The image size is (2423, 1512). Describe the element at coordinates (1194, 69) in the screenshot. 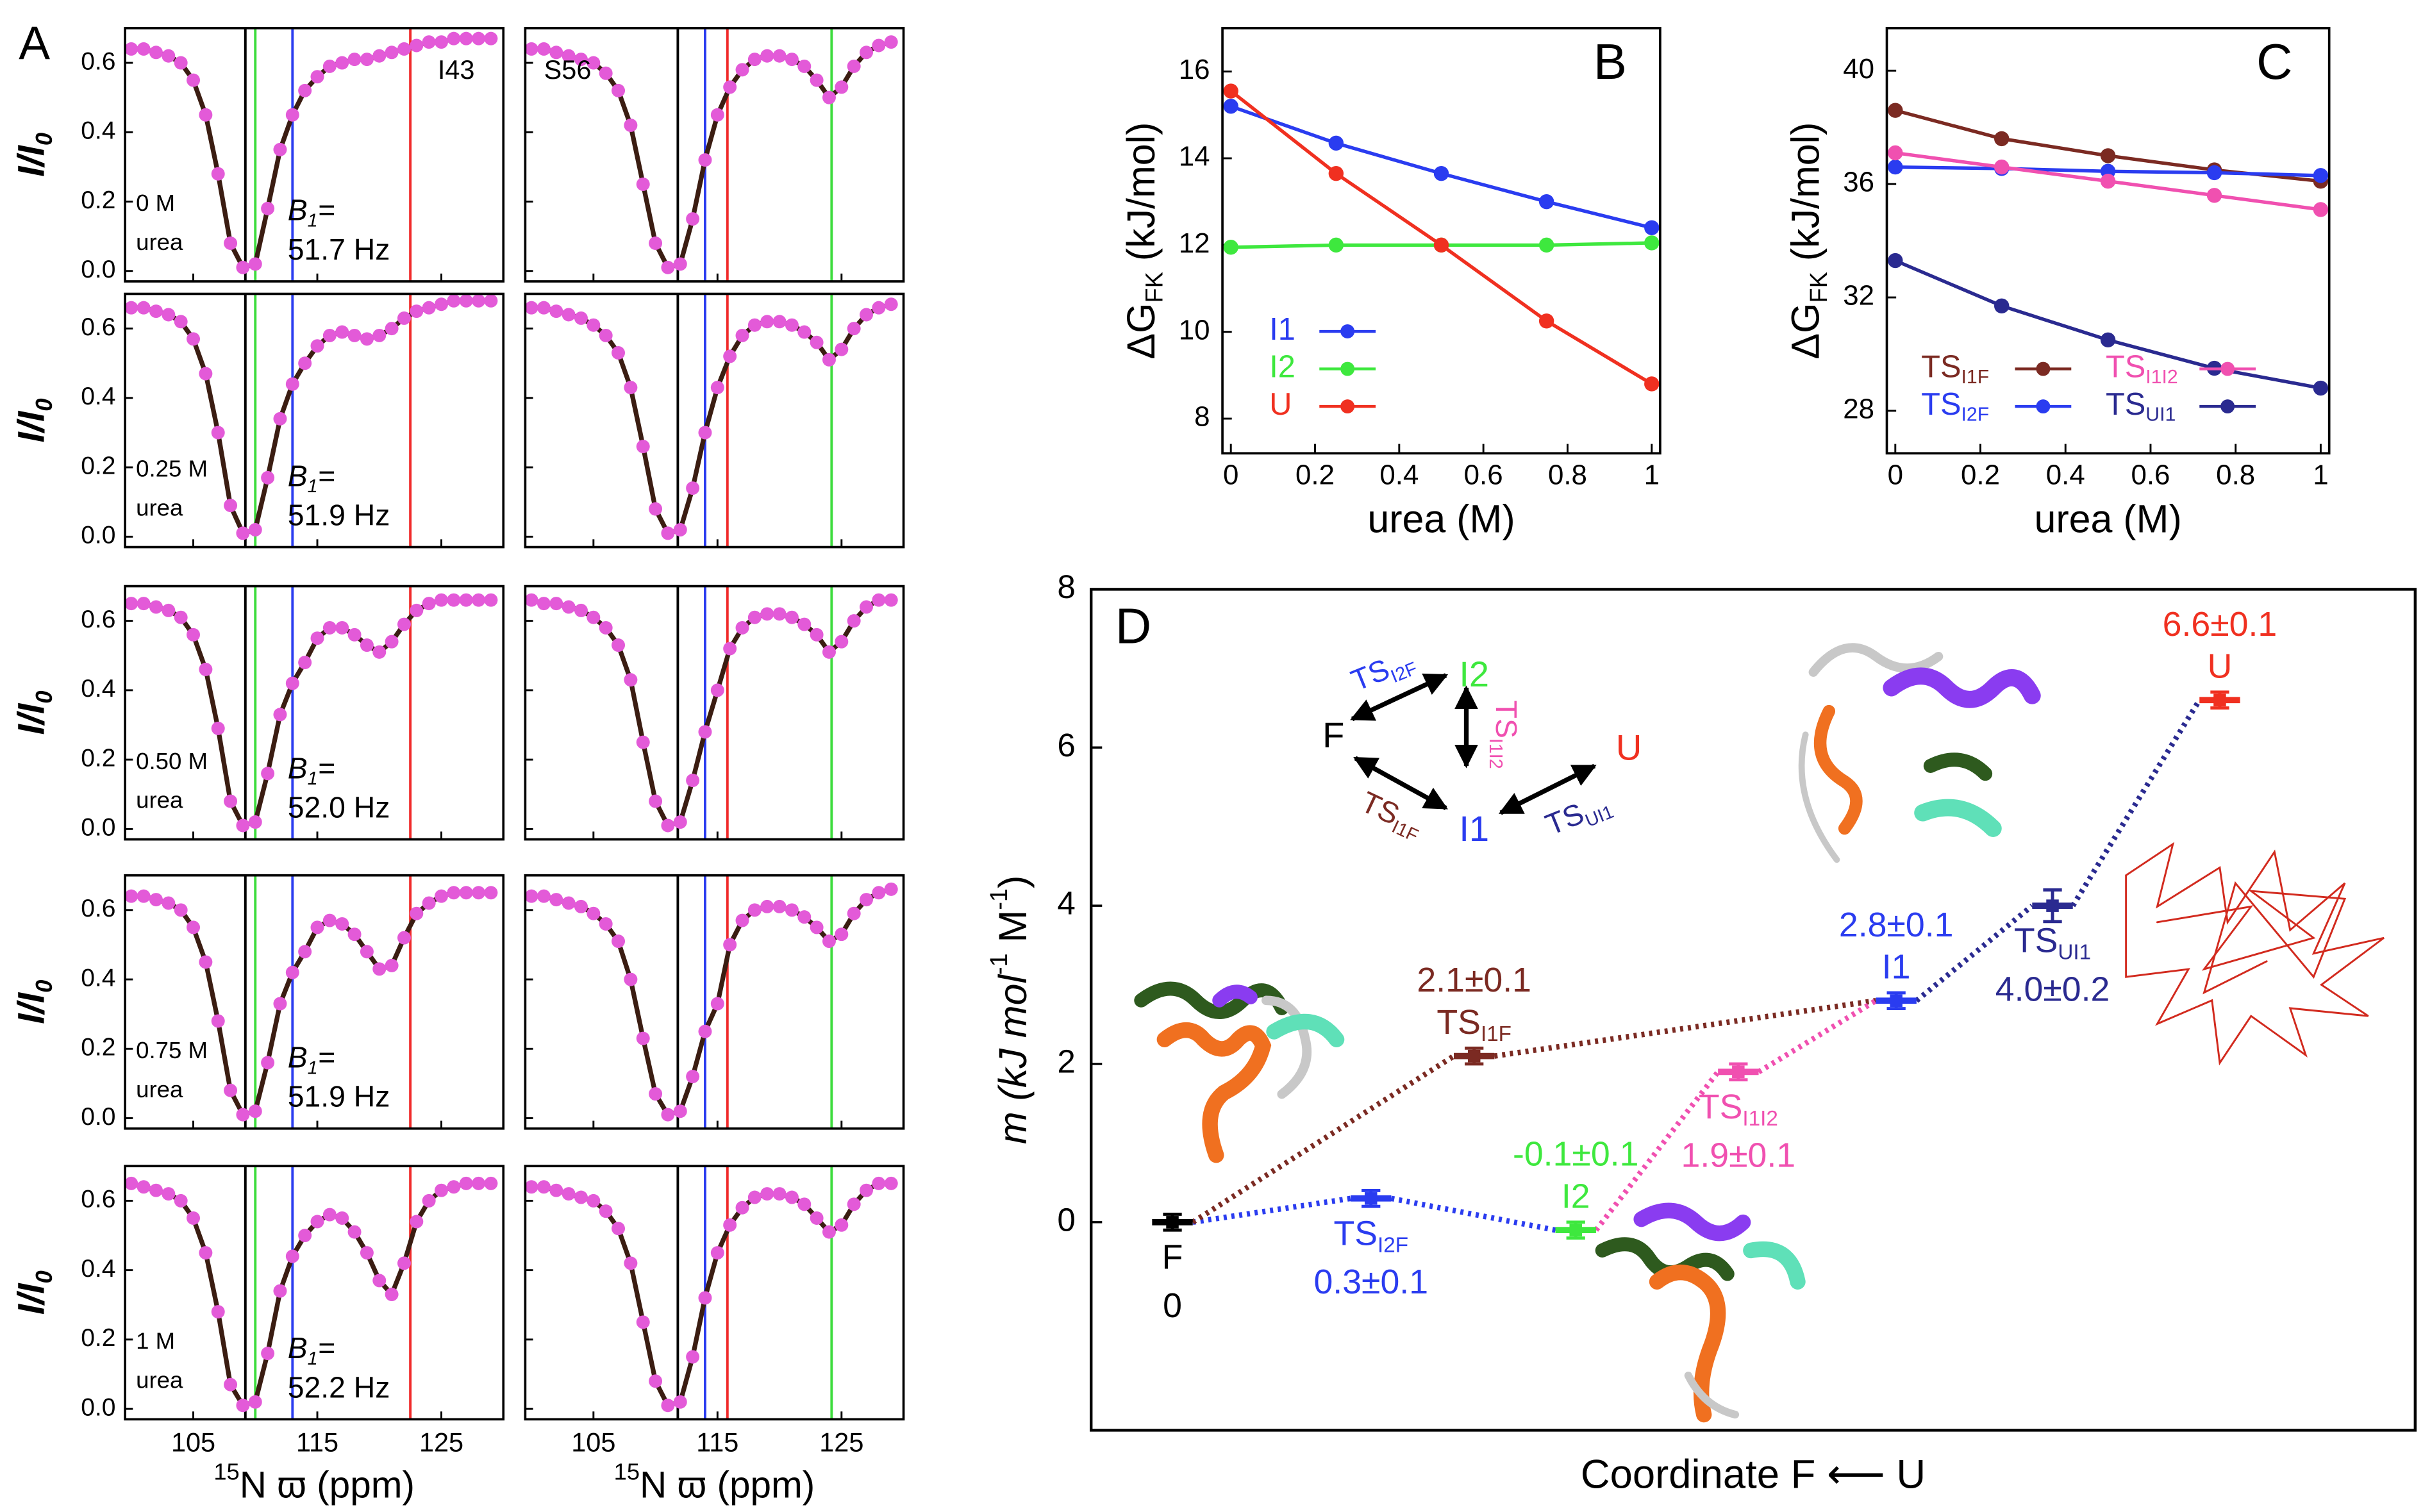

I see `y-tick-label: 16` at that location.